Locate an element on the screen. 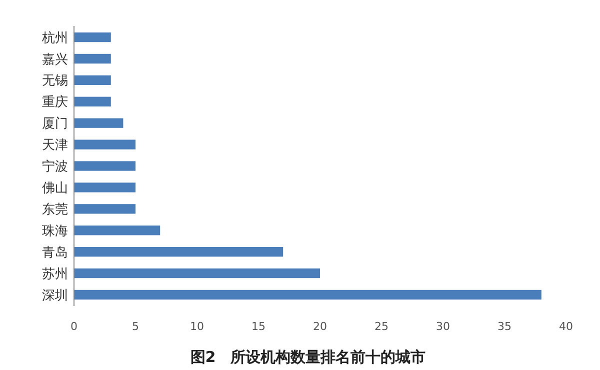 Image resolution: width=600 pixels, height=370 pixels. y-tick-label: 无锡 is located at coordinates (55, 81).